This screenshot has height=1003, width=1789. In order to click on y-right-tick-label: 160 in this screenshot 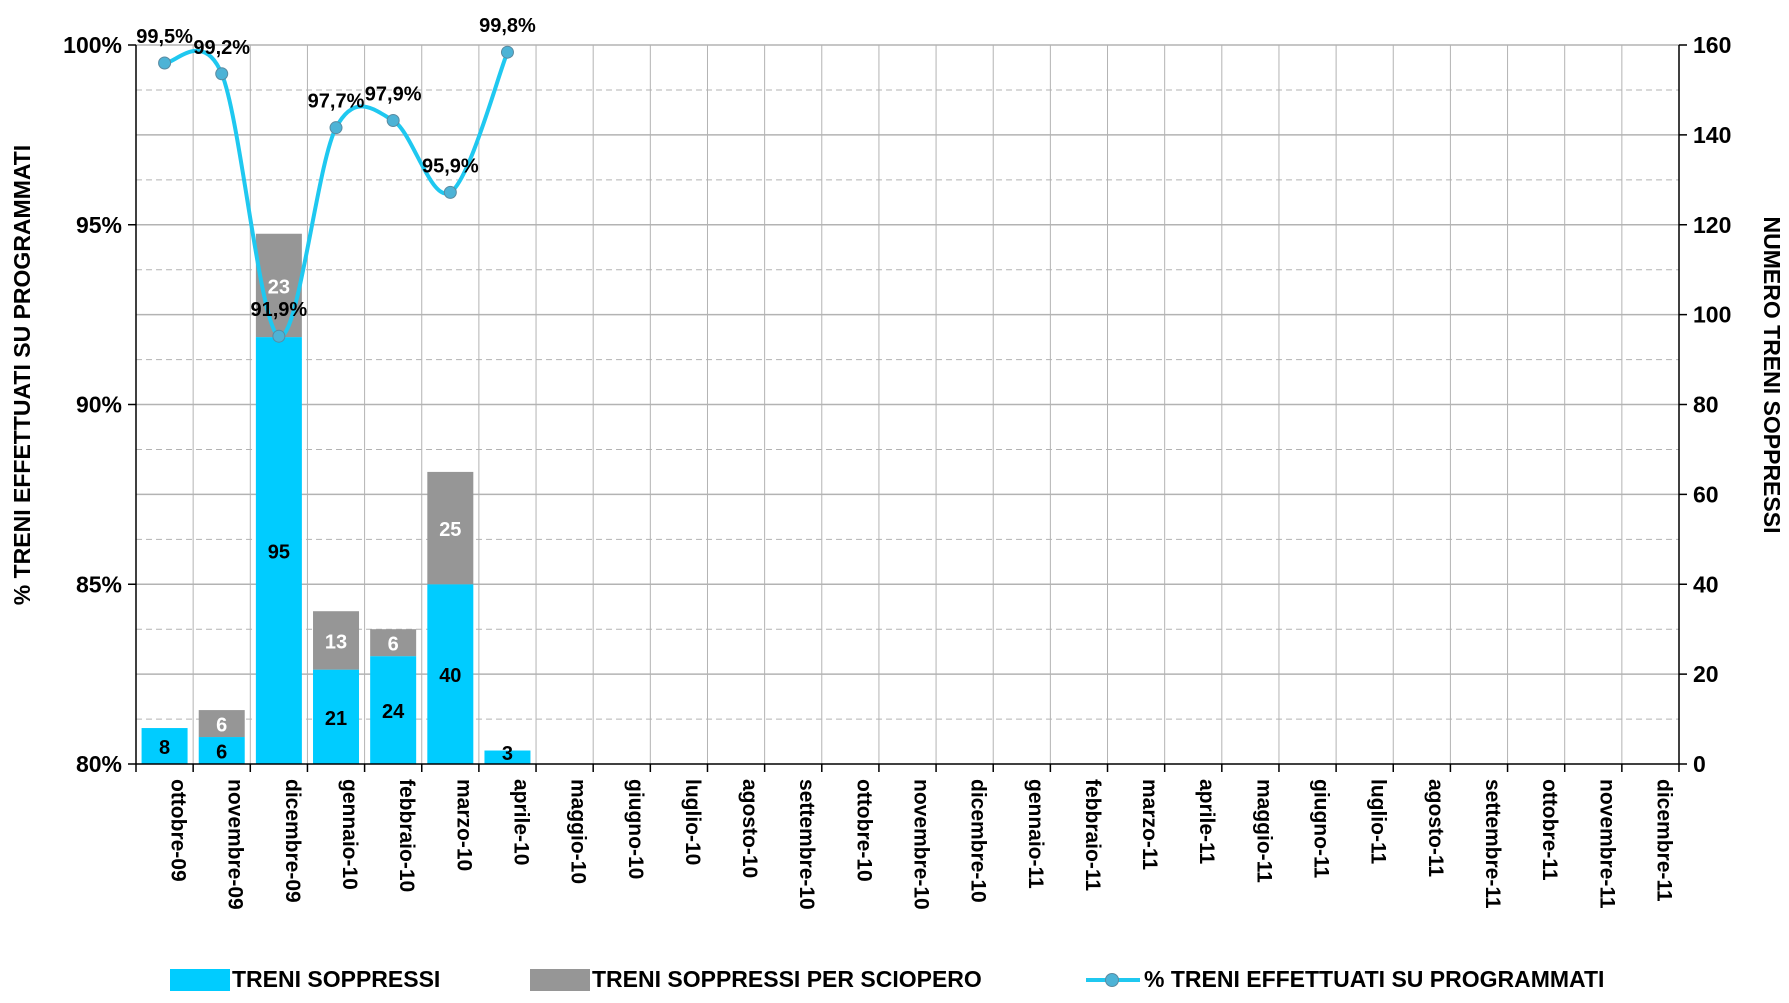, I will do `click(1712, 45)`.